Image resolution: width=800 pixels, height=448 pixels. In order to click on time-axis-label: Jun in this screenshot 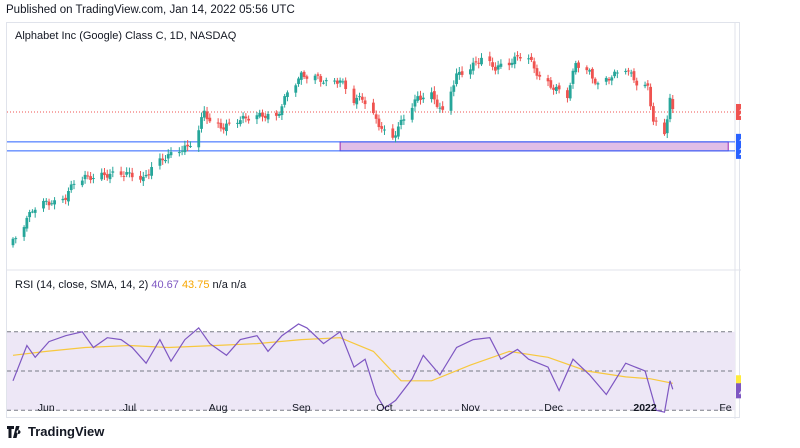, I will do `click(46, 408)`.